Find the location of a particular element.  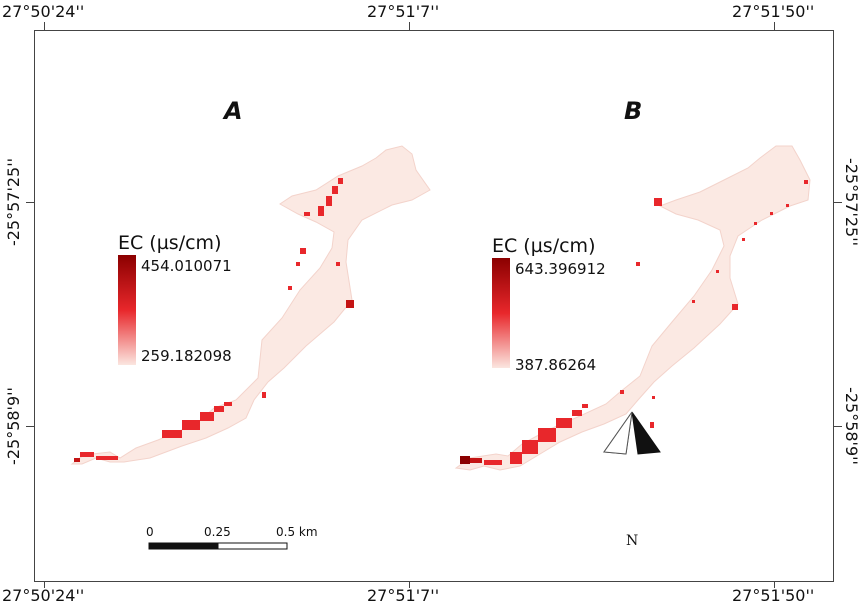

legend-title-b: EC (µs/cm) is located at coordinates (544, 246).